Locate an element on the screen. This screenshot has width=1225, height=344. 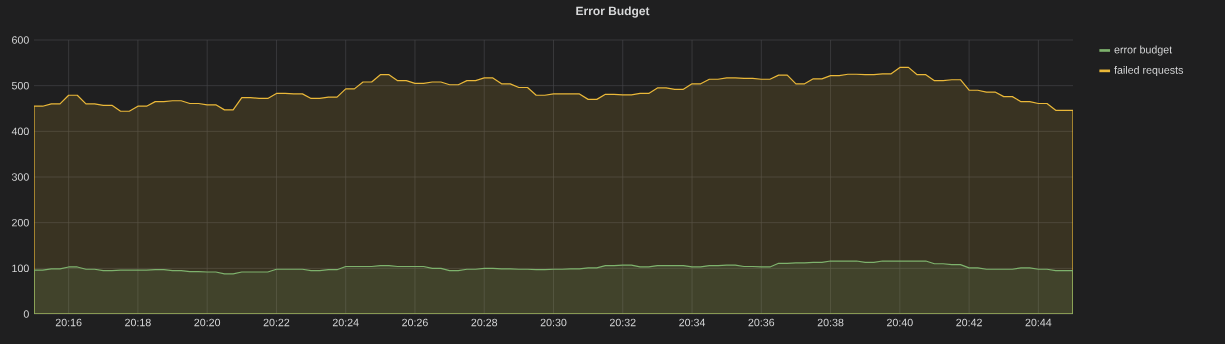
y-tick-label: 400 is located at coordinates (20, 131).